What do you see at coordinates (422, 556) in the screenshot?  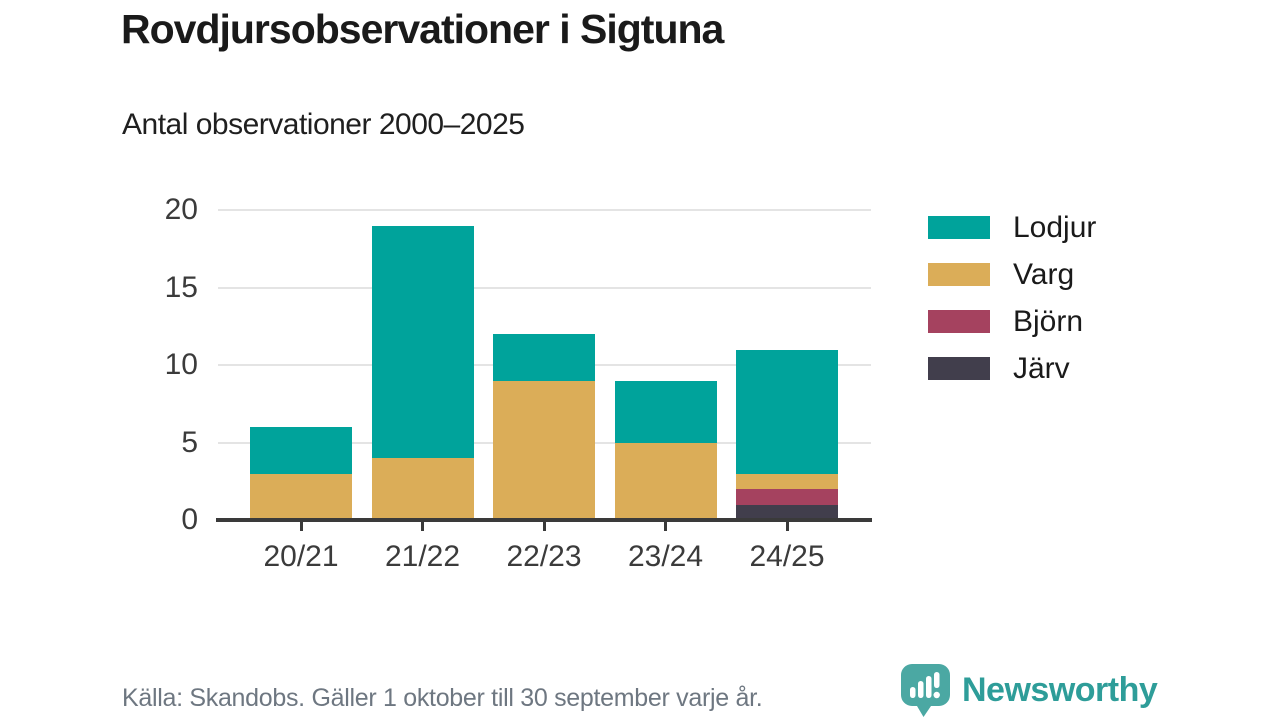 I see `x-tick-label-21-22: 21/22` at bounding box center [422, 556].